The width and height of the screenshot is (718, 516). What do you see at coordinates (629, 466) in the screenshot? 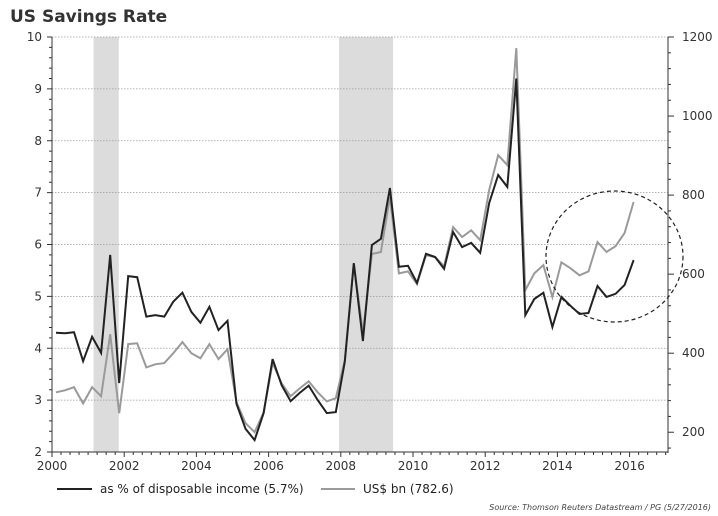
I see `x-tick-label: 2016` at bounding box center [629, 466].